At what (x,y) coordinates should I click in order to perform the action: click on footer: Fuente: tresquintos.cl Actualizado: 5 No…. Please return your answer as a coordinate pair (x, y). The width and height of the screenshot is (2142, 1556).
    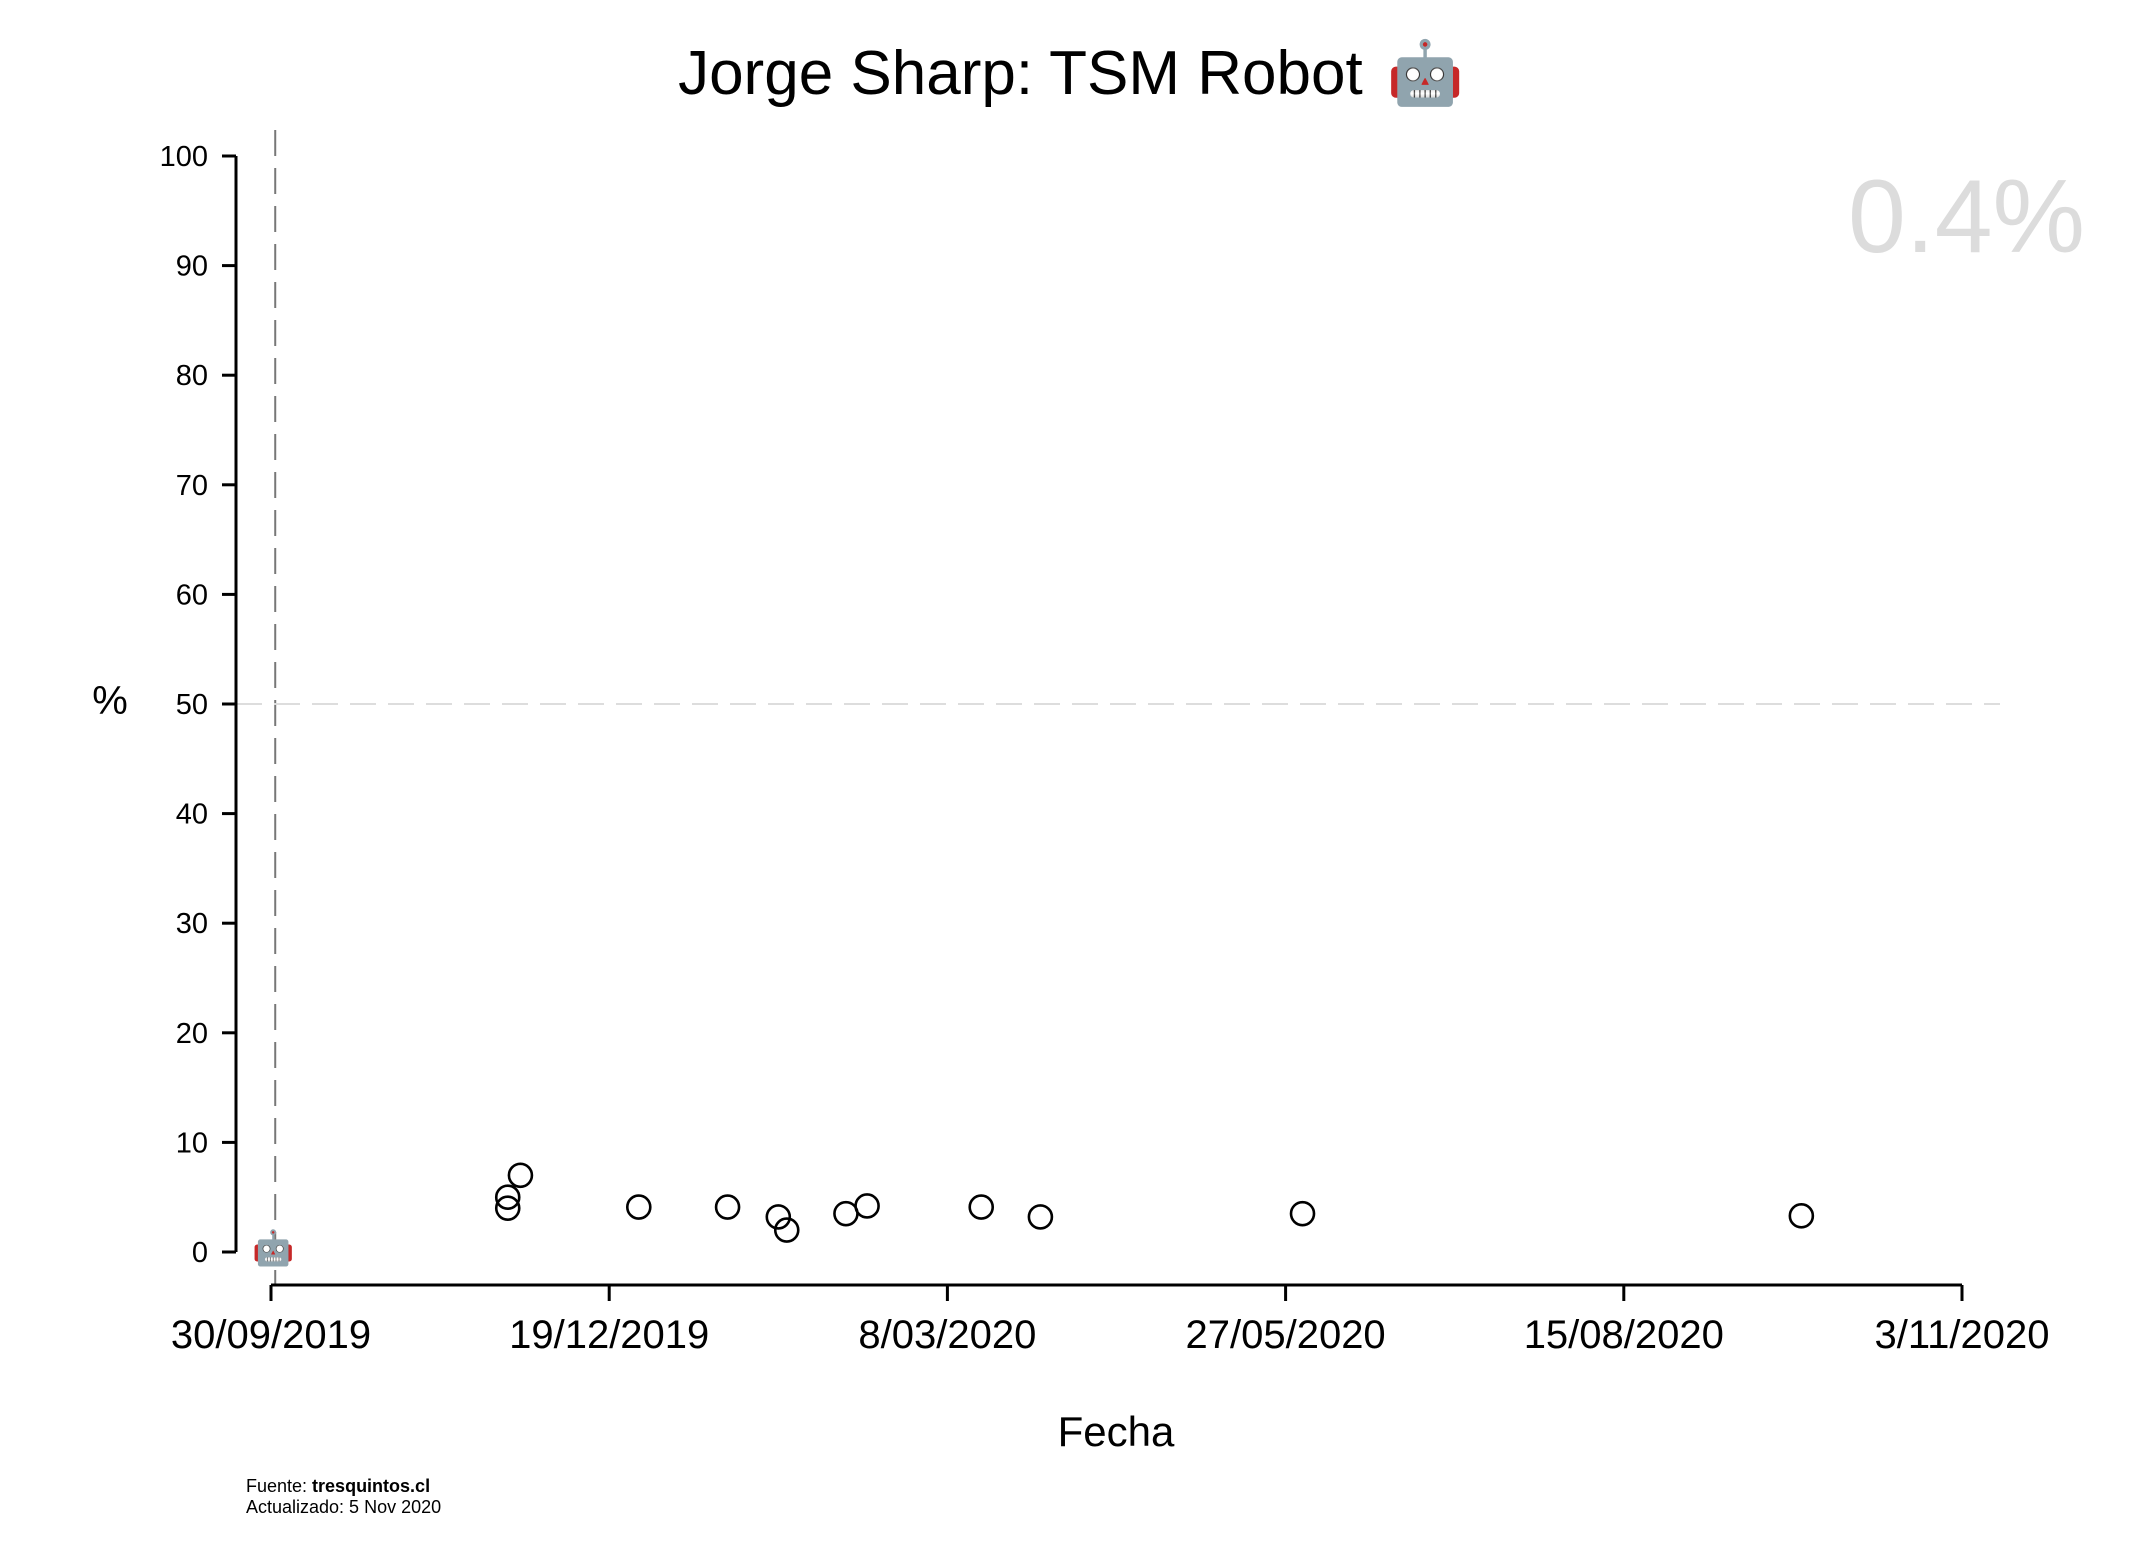
    Looking at the image, I should click on (343, 1497).